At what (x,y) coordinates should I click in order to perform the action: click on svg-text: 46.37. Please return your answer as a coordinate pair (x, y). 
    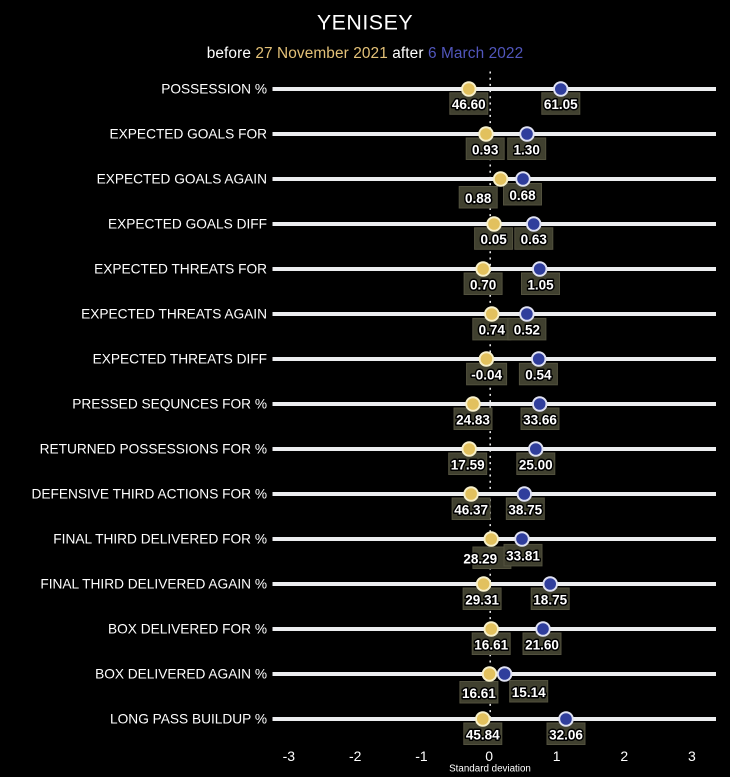
    Looking at the image, I should click on (471, 509).